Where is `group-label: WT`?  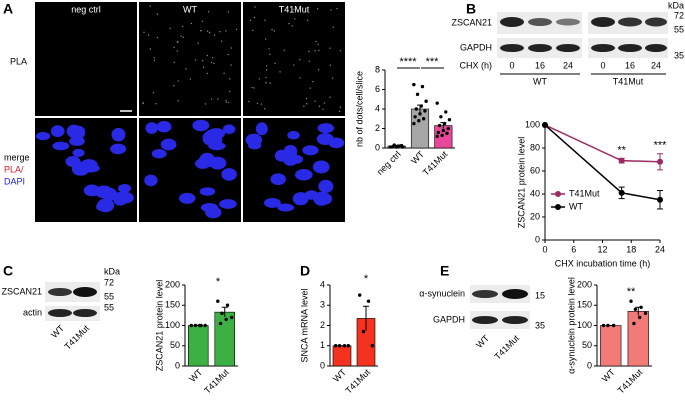 group-label: WT is located at coordinates (540, 81).